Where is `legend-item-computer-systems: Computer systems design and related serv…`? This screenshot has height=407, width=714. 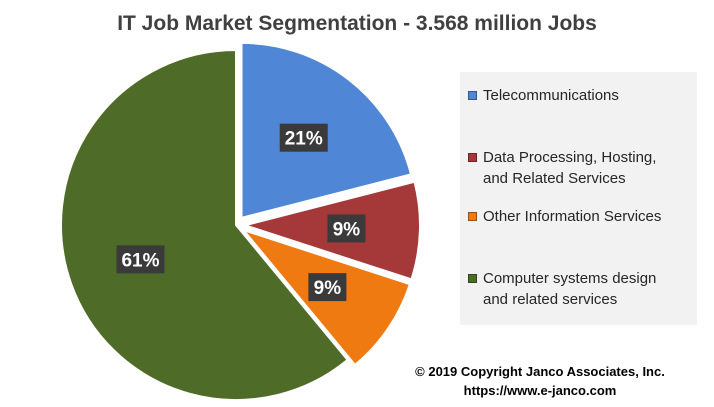
legend-item-computer-systems: Computer systems design and related serv… is located at coordinates (580, 289).